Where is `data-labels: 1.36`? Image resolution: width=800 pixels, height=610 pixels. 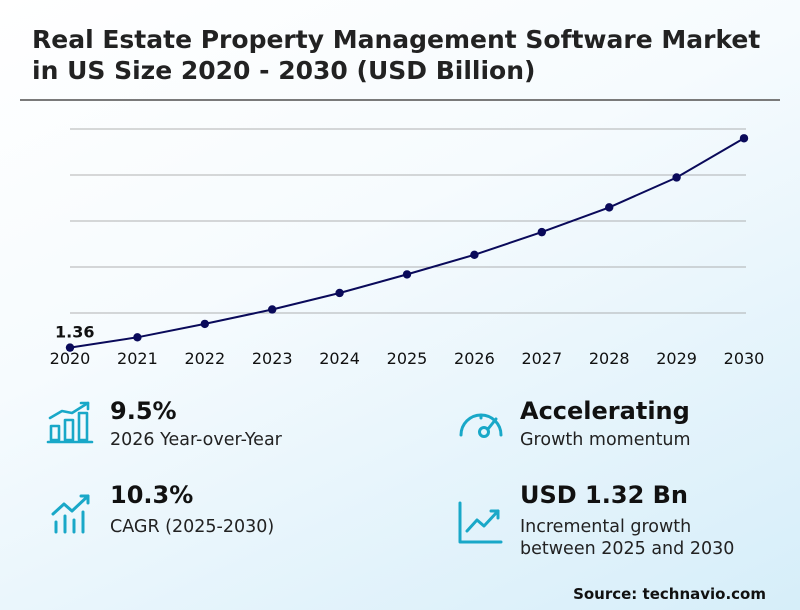
data-labels: 1.36 is located at coordinates (74, 332).